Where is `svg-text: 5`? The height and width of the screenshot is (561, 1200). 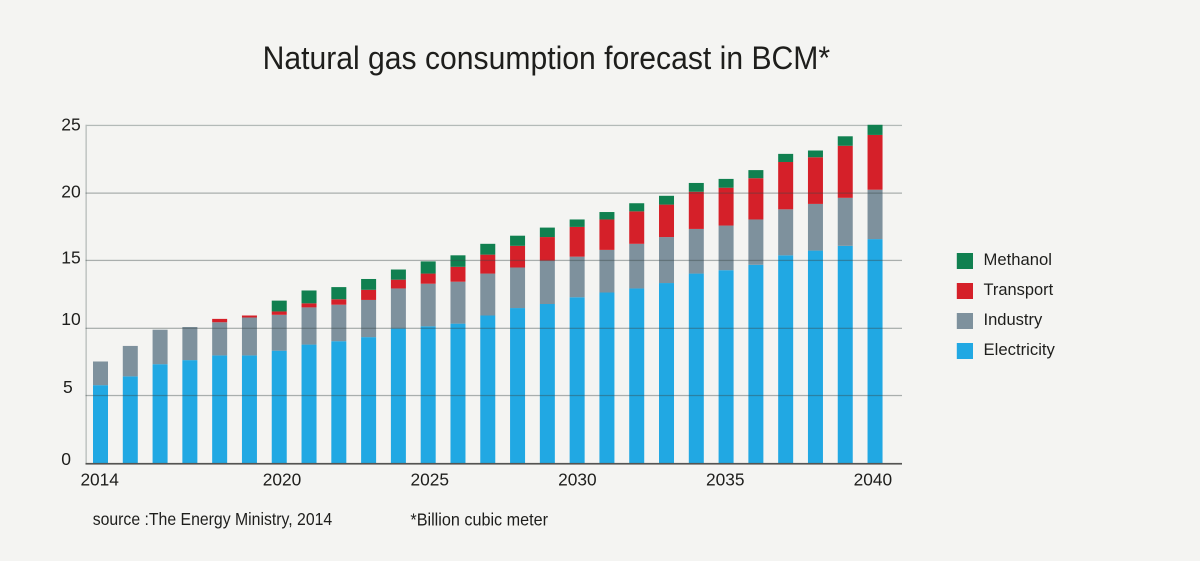
svg-text: 5 is located at coordinates (68, 387).